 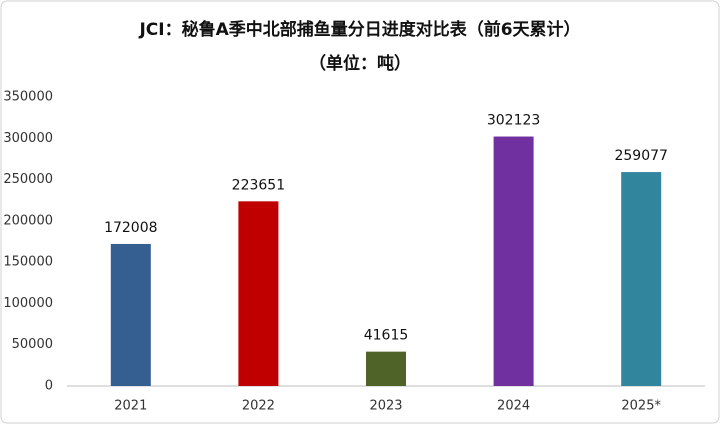 What do you see at coordinates (513, 406) in the screenshot?
I see `x-tick-label: 2024` at bounding box center [513, 406].